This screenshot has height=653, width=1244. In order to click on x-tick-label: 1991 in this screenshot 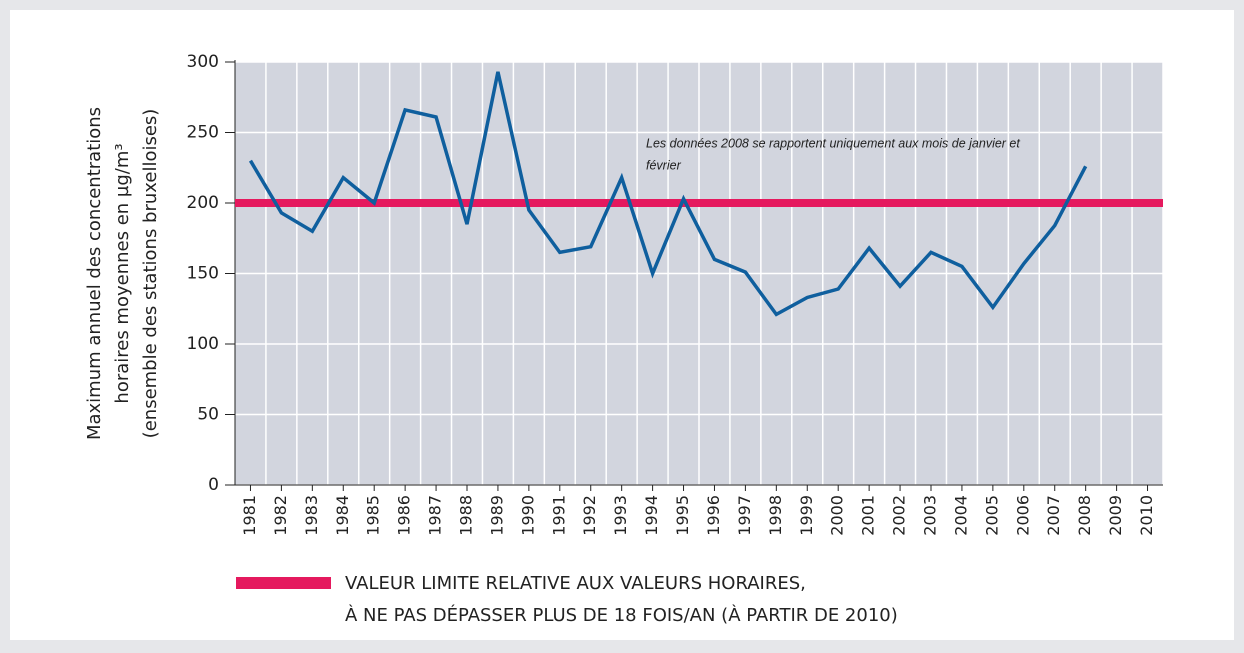, I will do `click(558, 515)`.